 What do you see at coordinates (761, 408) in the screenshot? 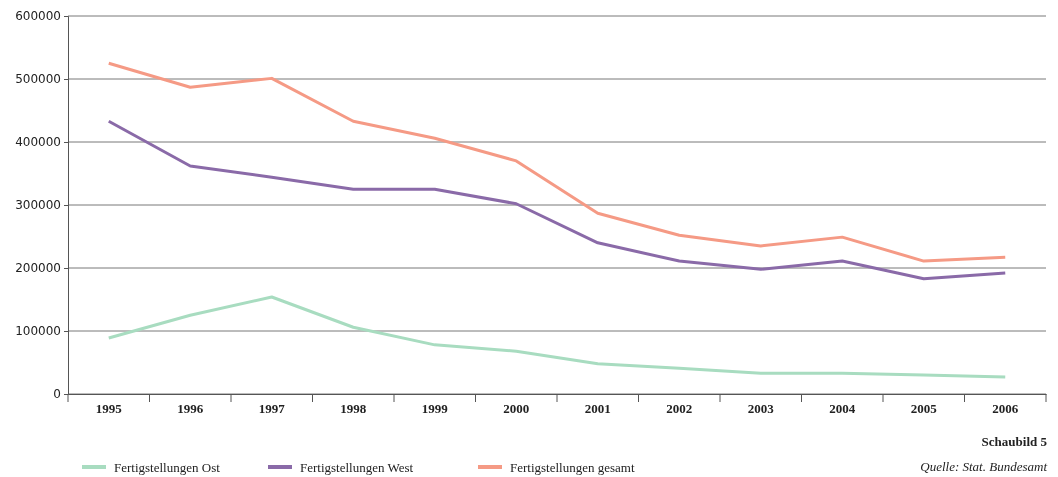
I see `x-tick-label: 2003` at bounding box center [761, 408].